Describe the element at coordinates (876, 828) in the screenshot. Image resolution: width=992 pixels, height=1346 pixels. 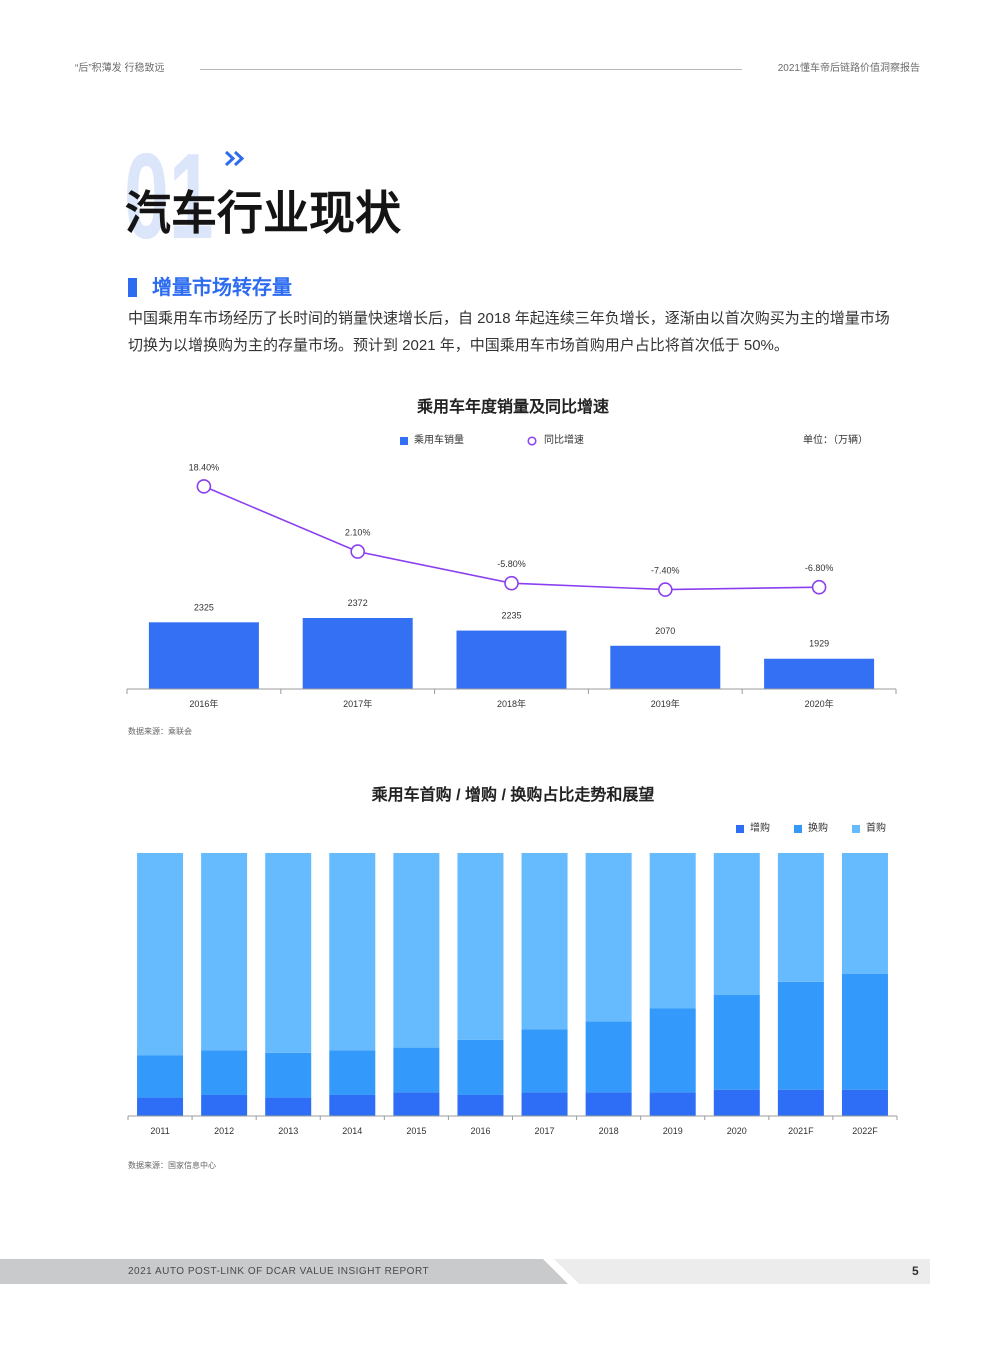
I see `legend-label-first-purchase: 首购` at that location.